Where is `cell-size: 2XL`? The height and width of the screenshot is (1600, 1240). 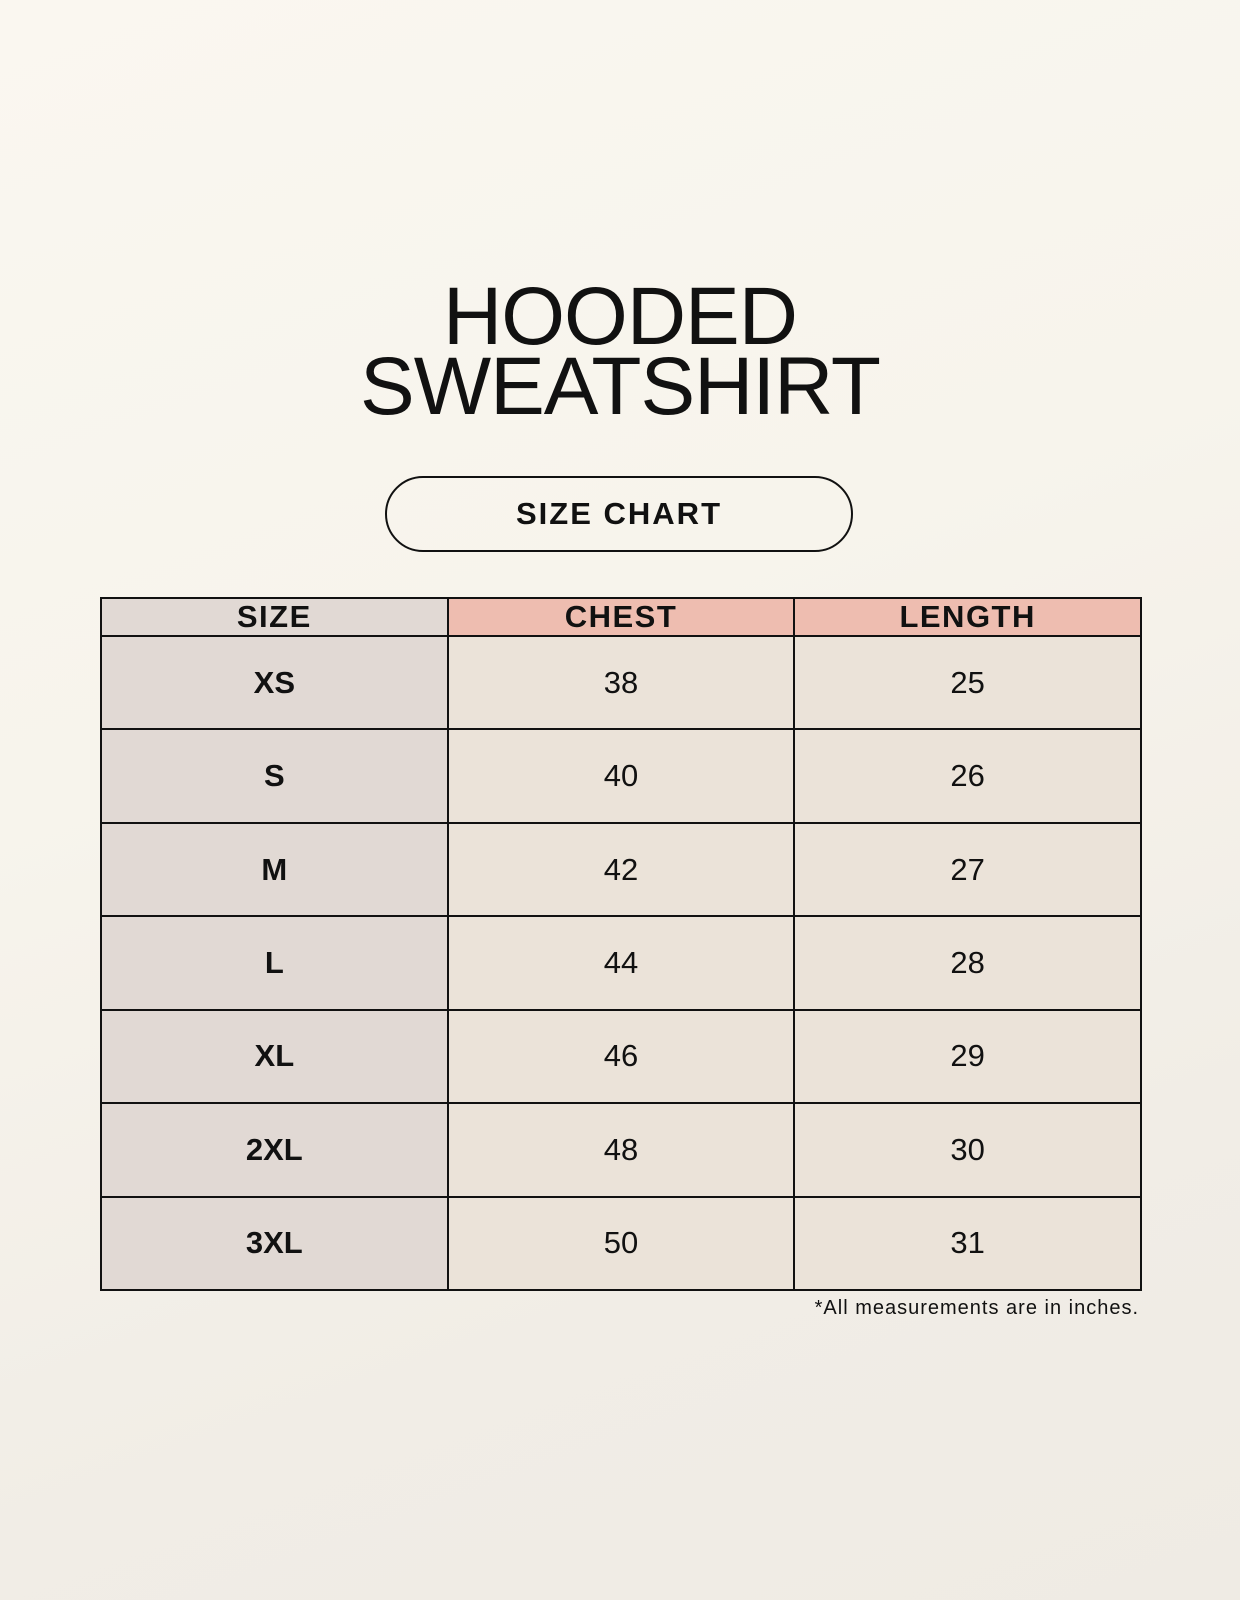 cell-size: 2XL is located at coordinates (274, 1150).